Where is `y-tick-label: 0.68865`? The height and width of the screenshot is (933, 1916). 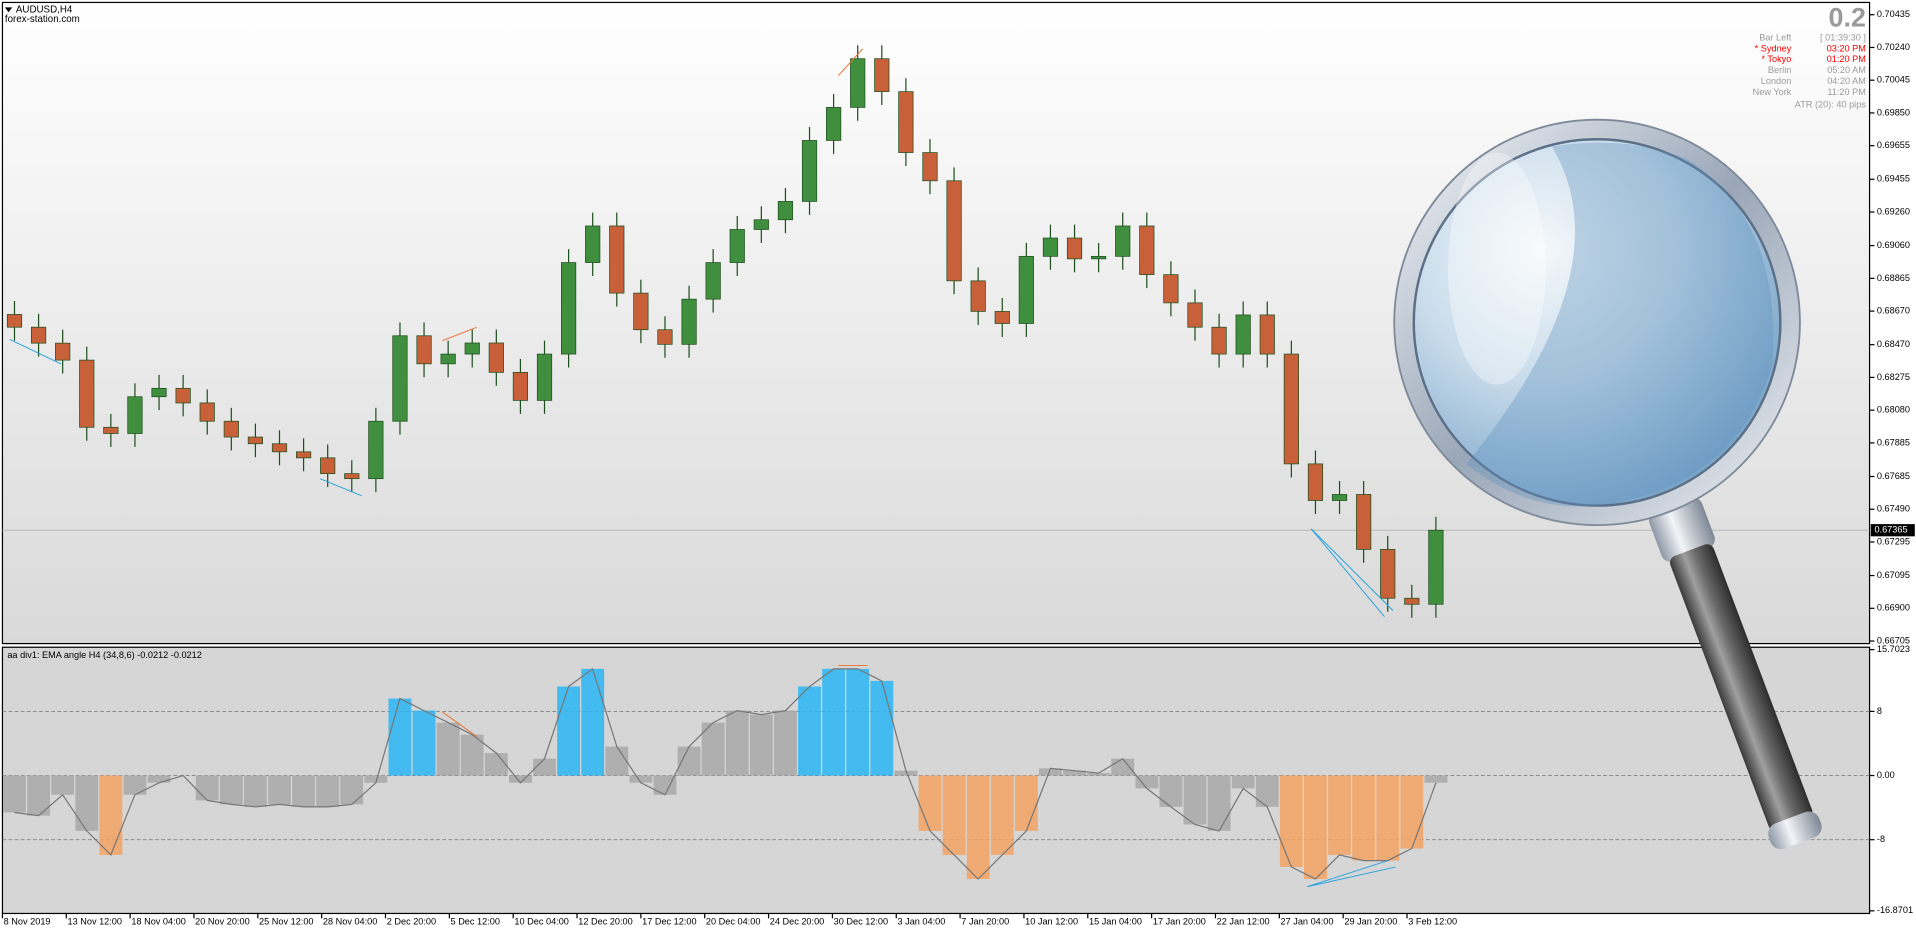 y-tick-label: 0.68865 is located at coordinates (1893, 278).